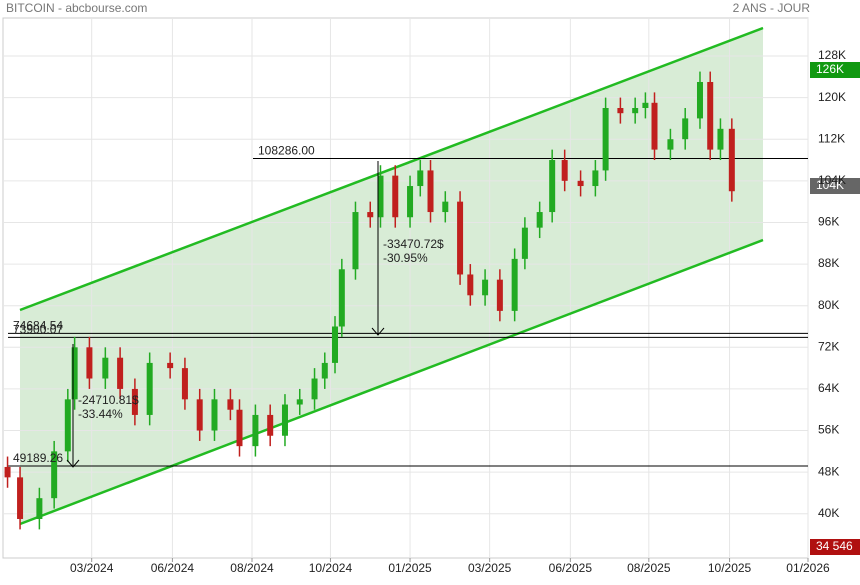 This screenshot has height=585, width=860. I want to click on level-label: 108286.00, so click(286, 151).